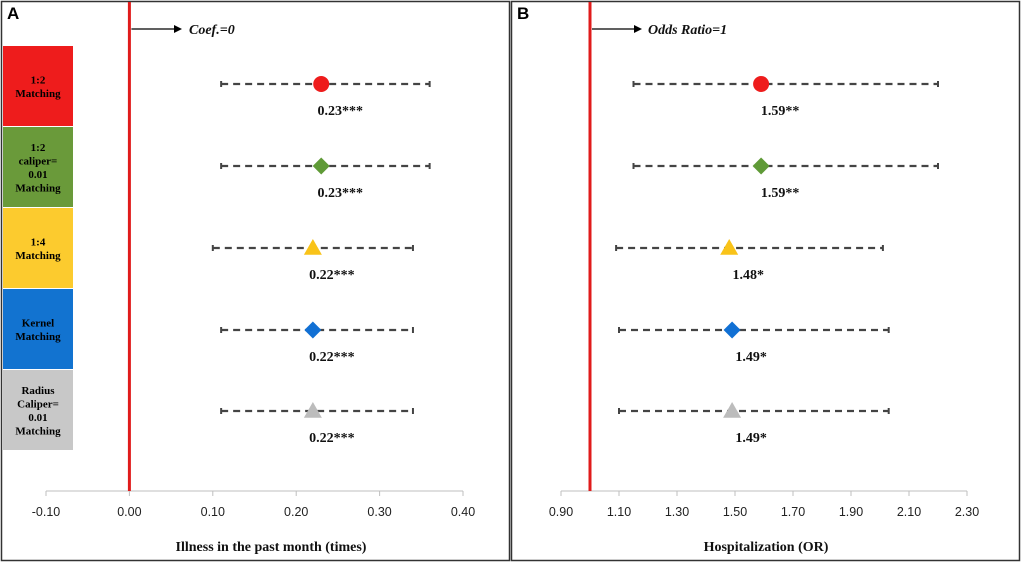  I want to click on method-label-line: Caliper=, so click(38, 404).